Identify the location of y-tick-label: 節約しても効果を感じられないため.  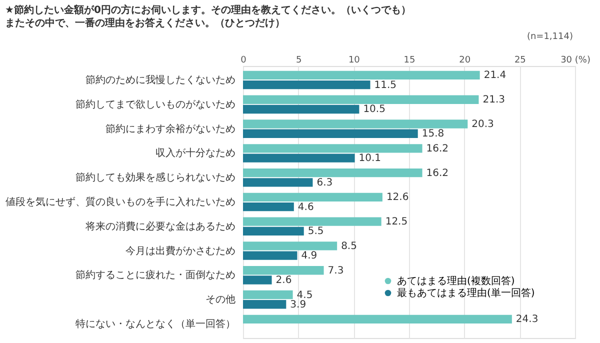
(156, 178).